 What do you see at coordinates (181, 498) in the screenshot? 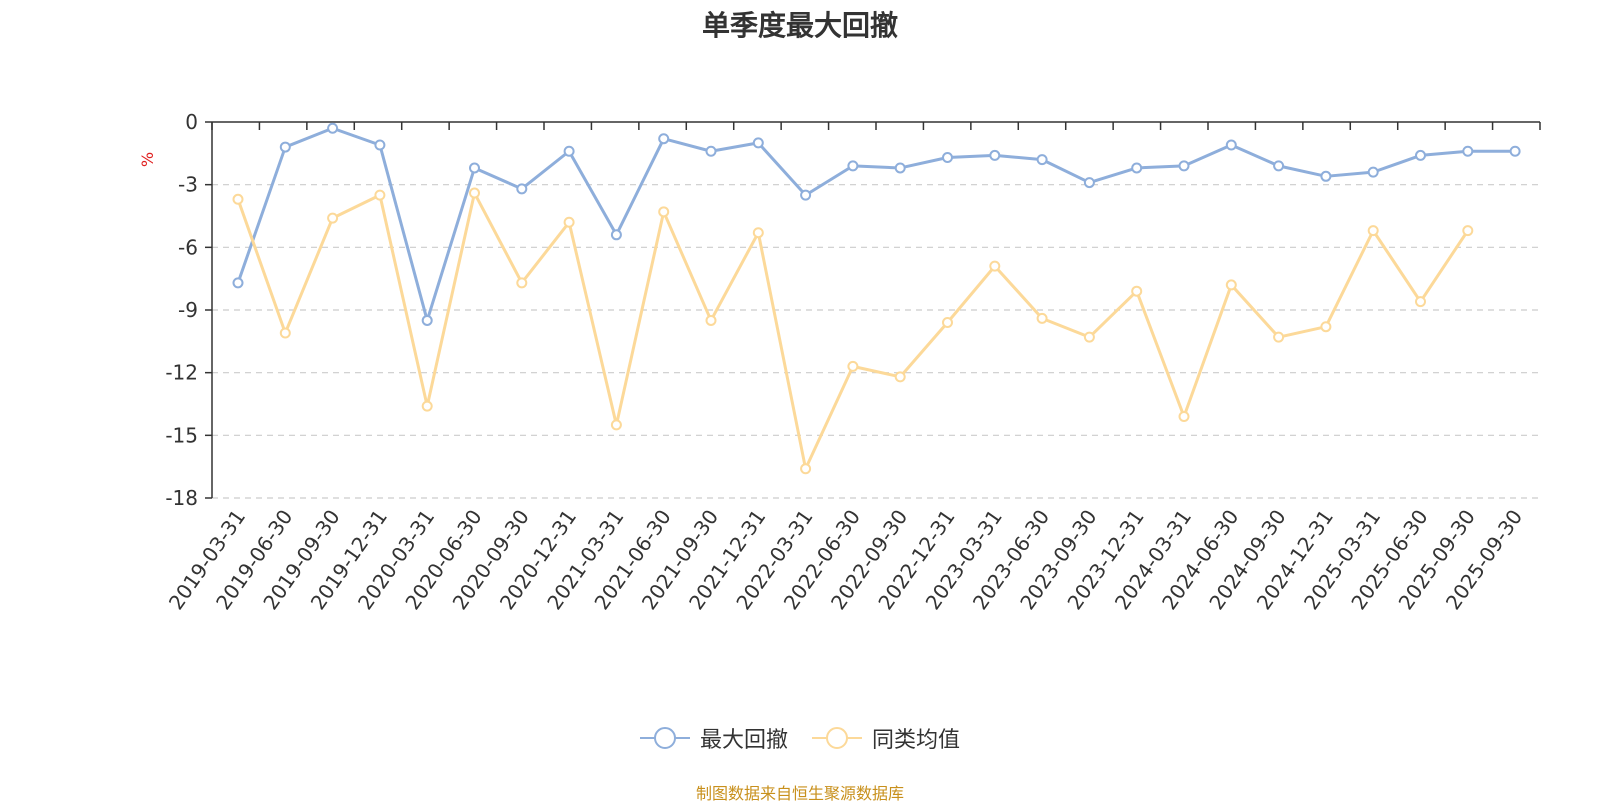
I see `y-tick-label: -18` at bounding box center [181, 498].